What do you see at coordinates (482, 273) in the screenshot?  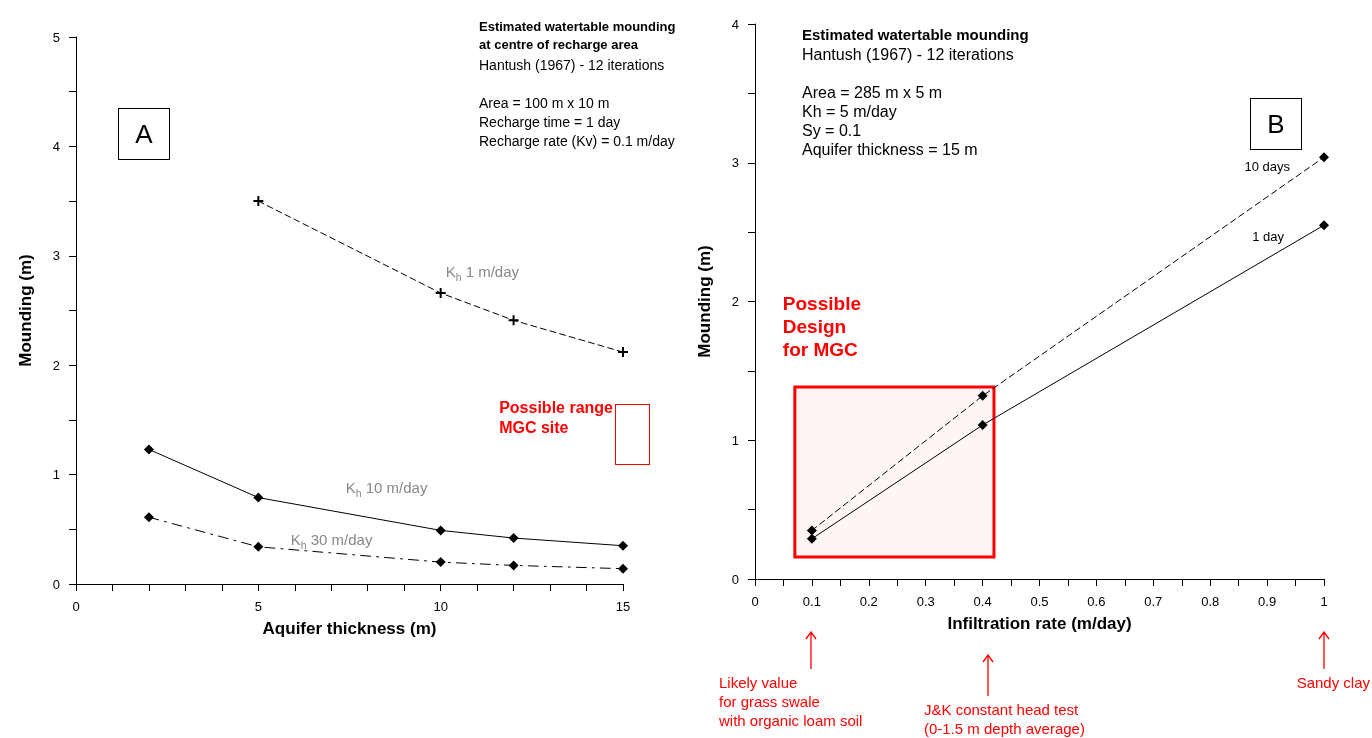 I see `series-label: K$_{h}$ 1 m/day` at bounding box center [482, 273].